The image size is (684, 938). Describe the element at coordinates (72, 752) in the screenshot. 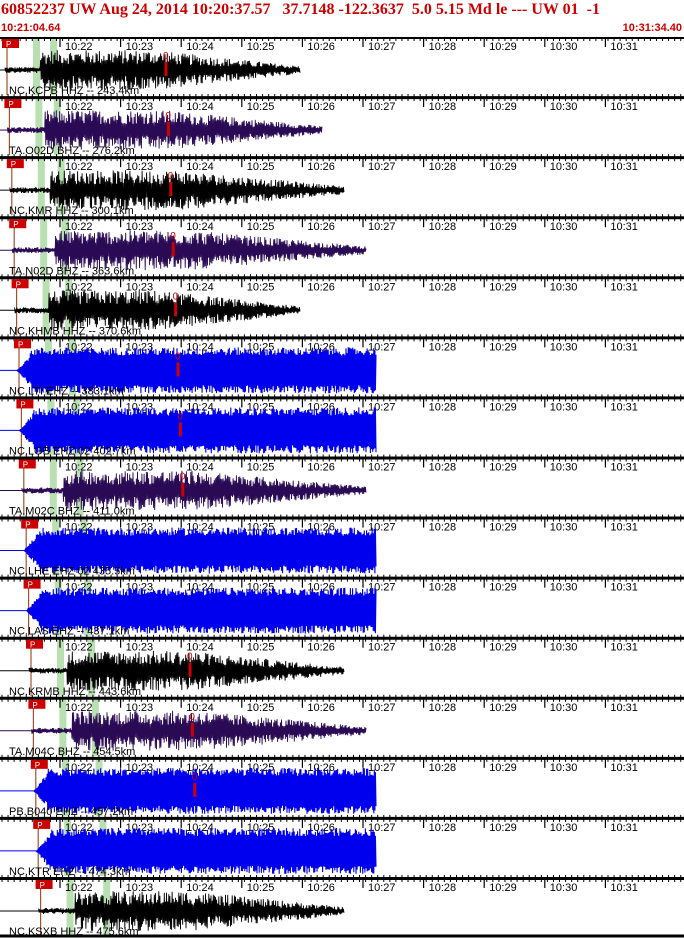

I see `station-label: TA.M04C BHZ -- 454.5km` at that location.